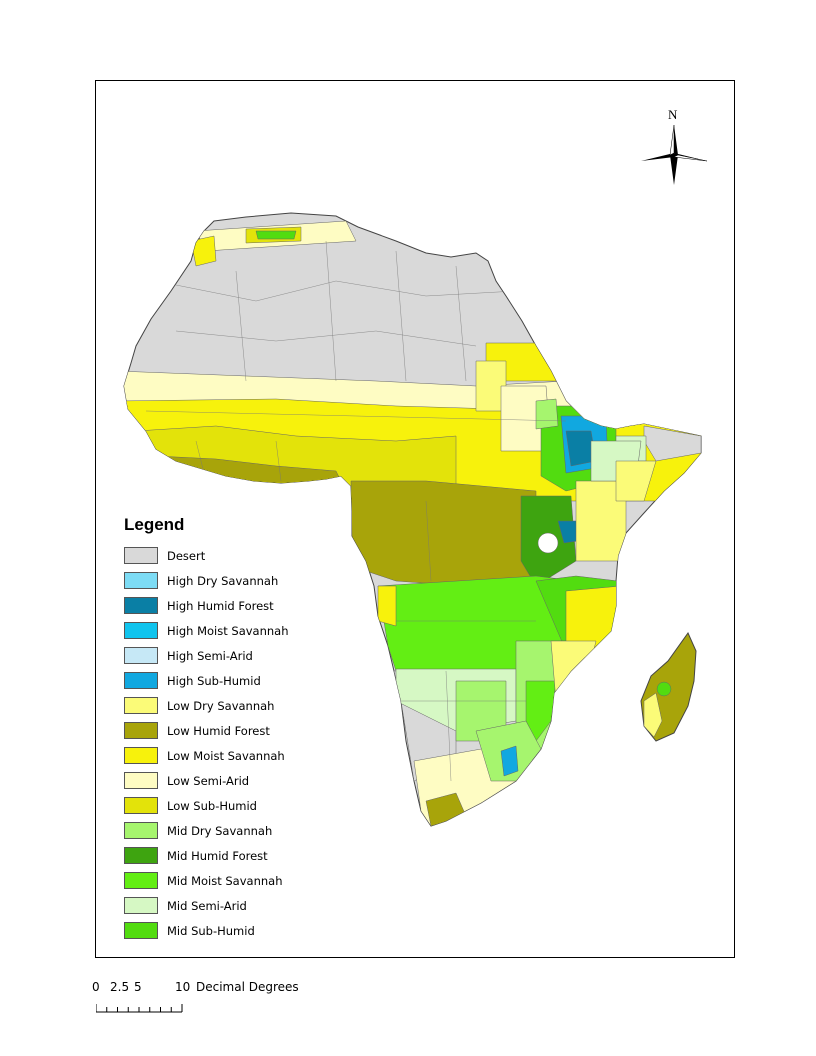  Describe the element at coordinates (247, 987) in the screenshot. I see `scale-units: Decimal Degrees` at that location.